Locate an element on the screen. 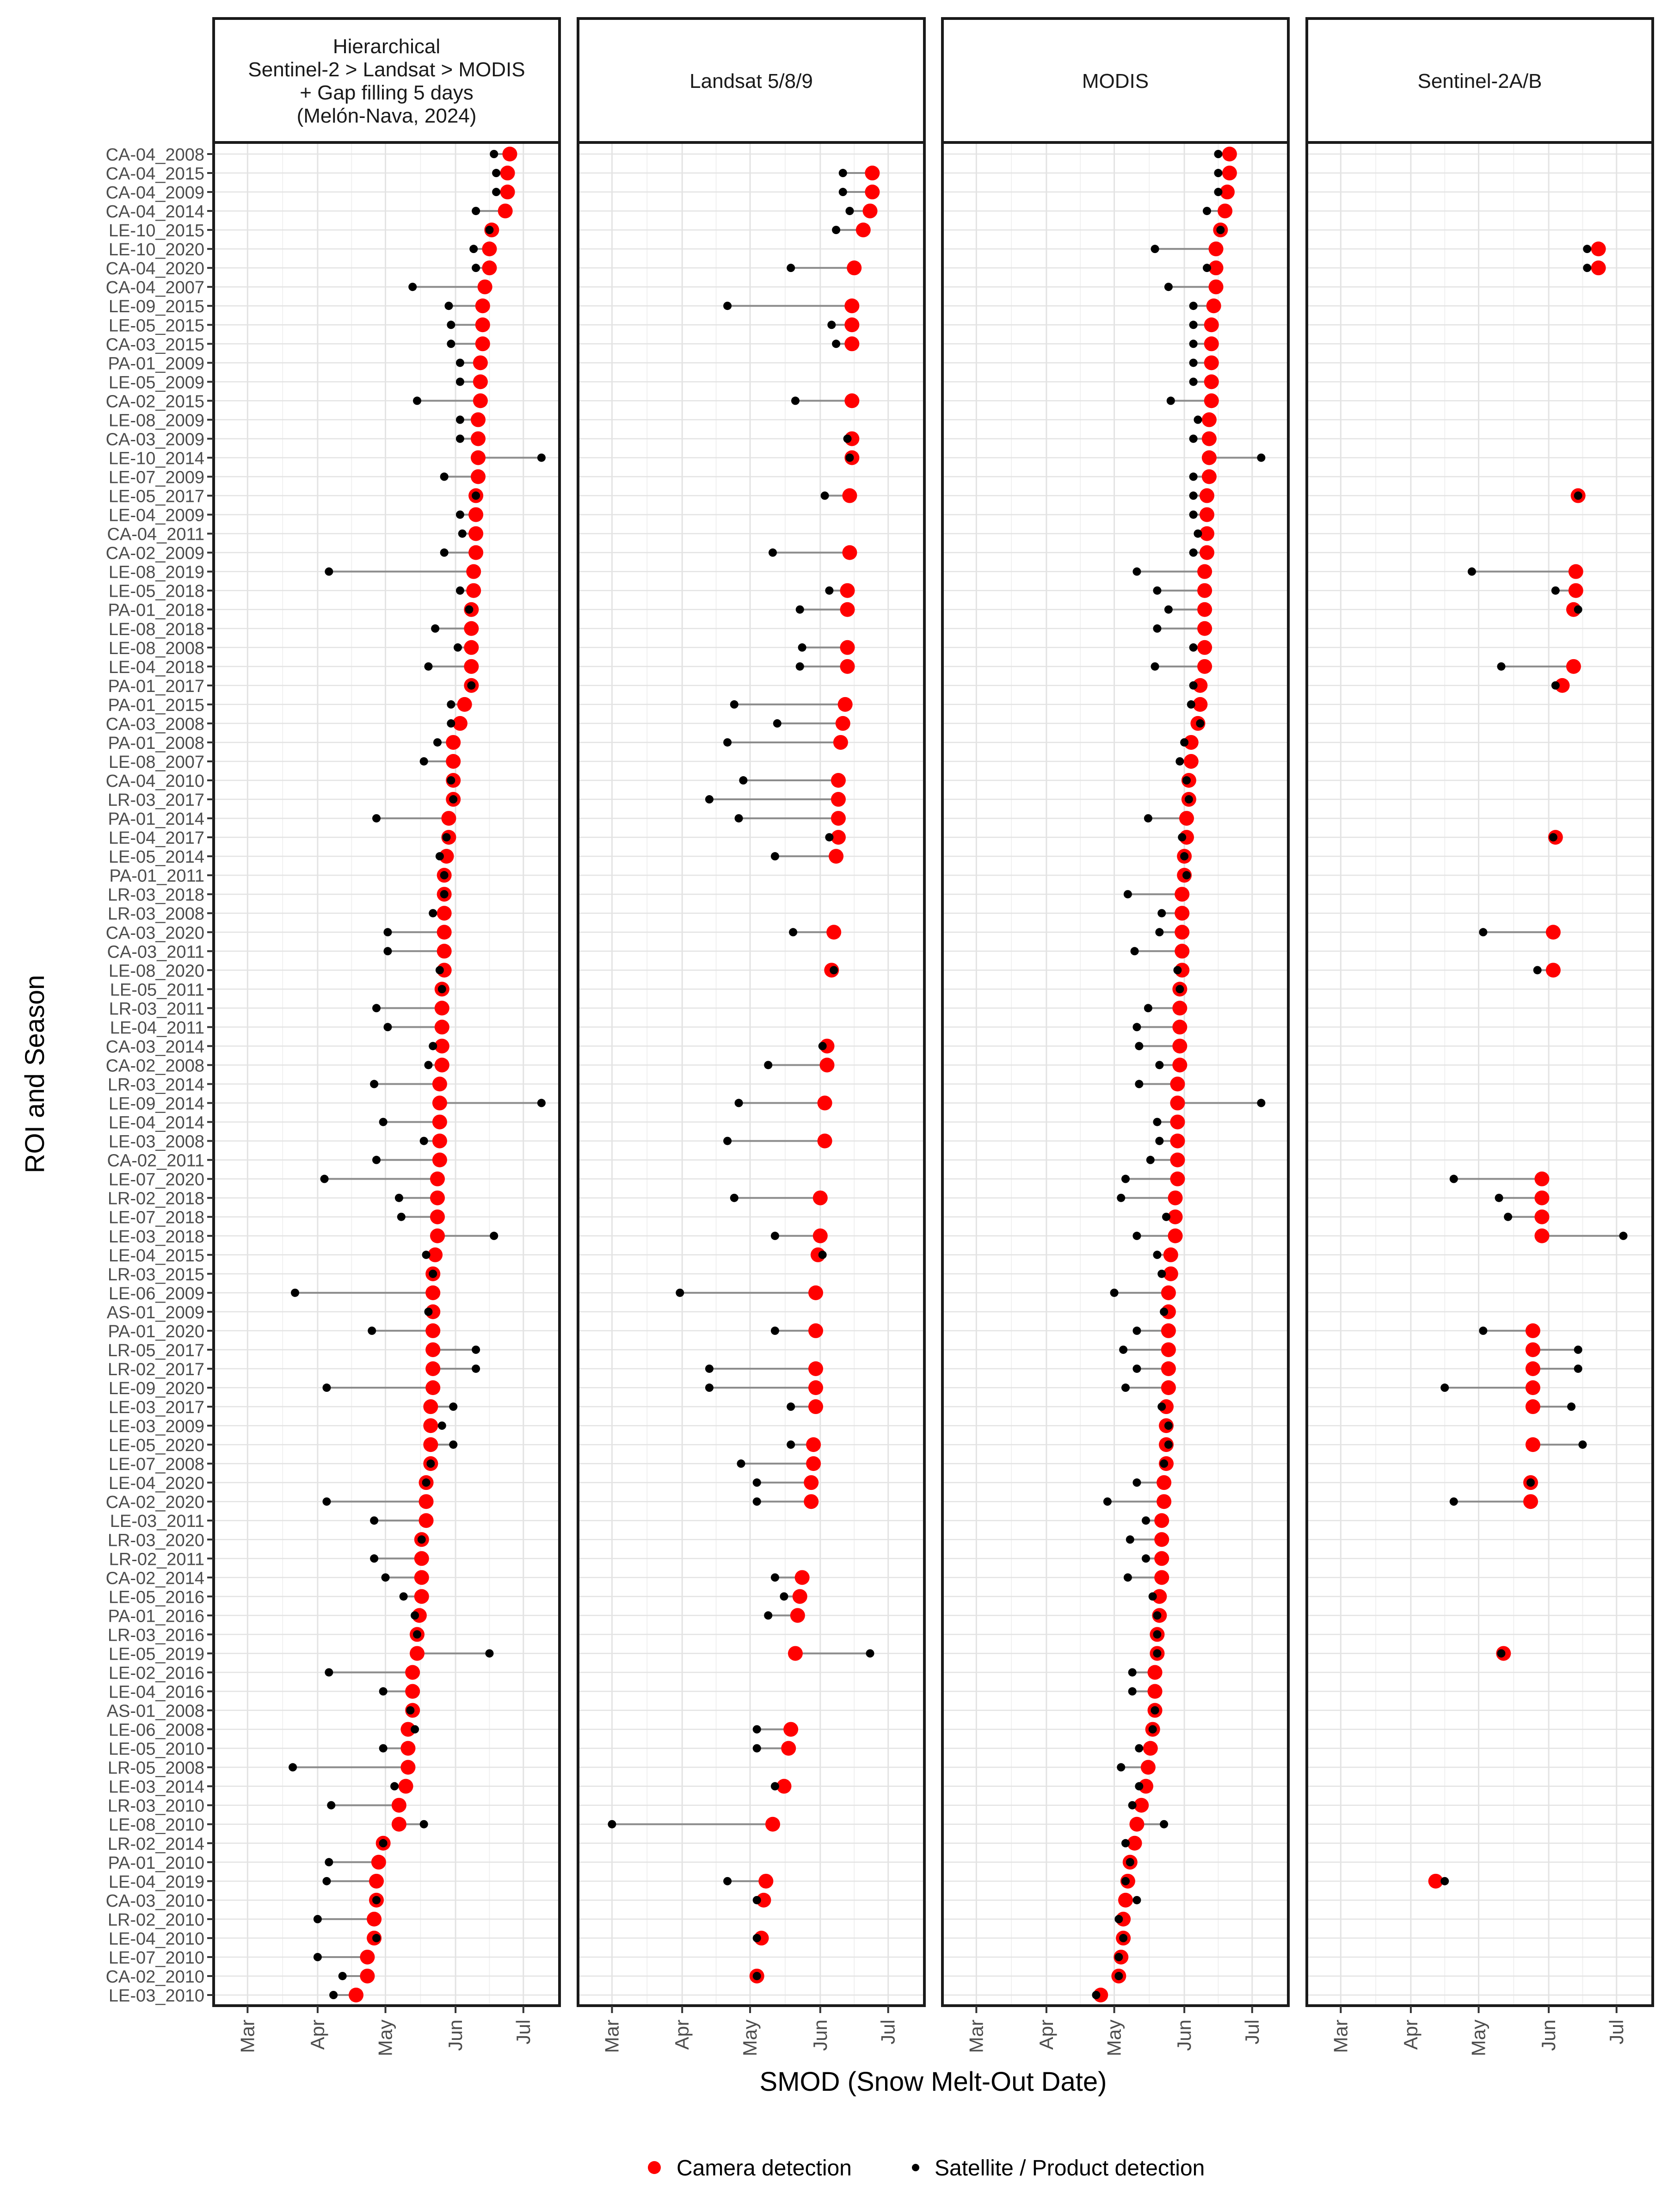 Image resolution: width=1680 pixels, height=2193 pixels. panel-strip is located at coordinates (751, 80).